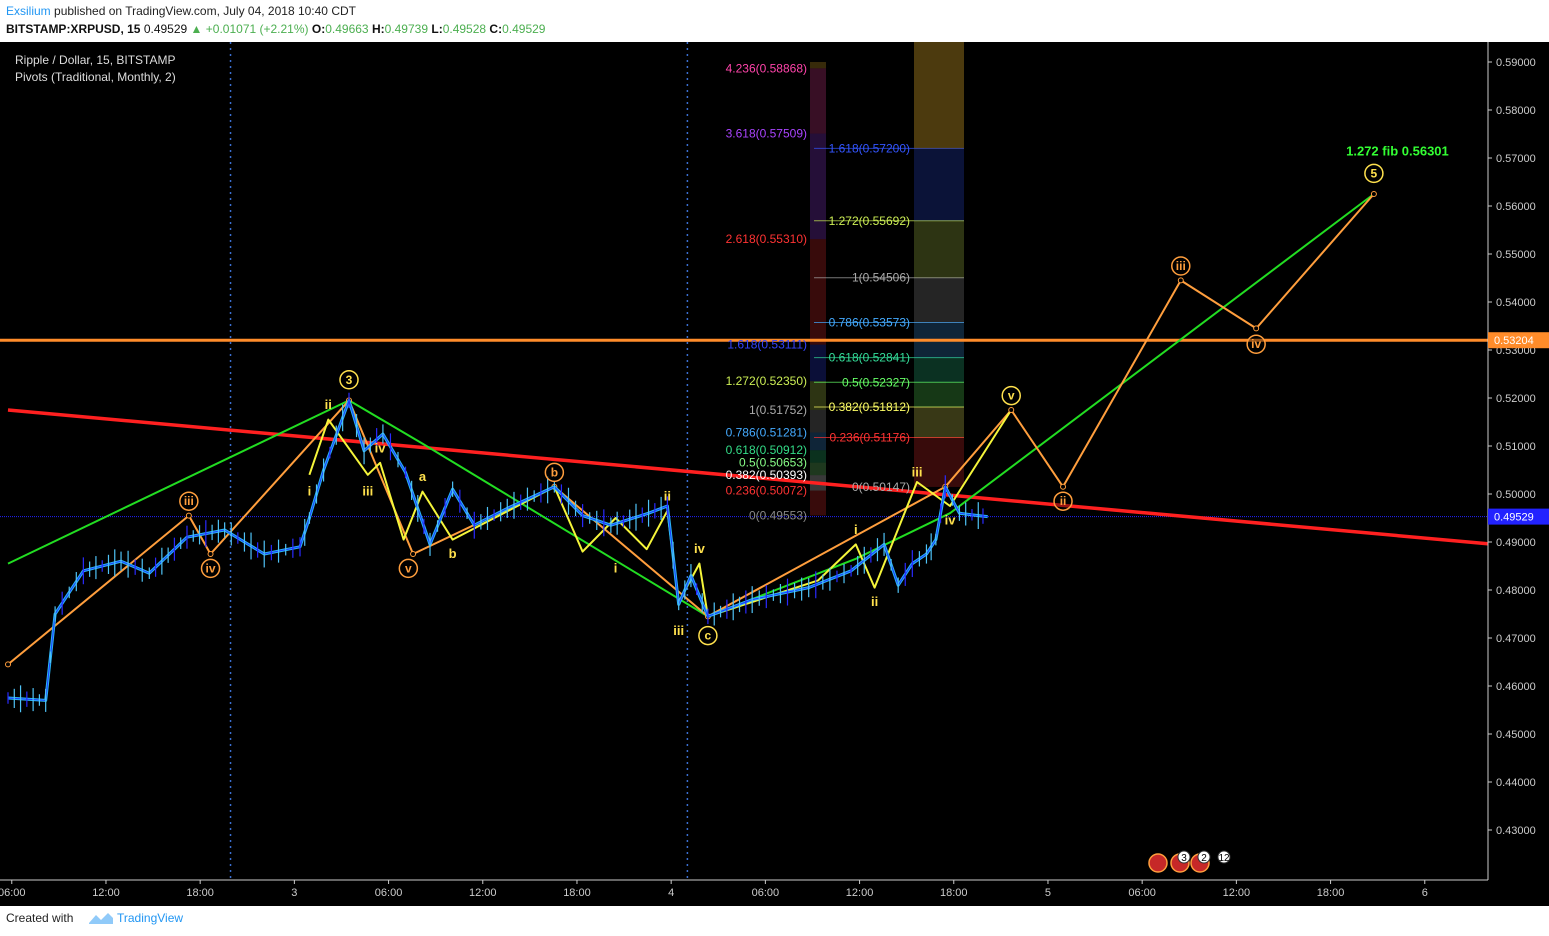 The width and height of the screenshot is (1549, 936). What do you see at coordinates (28, 11) in the screenshot?
I see `author-link: Exsilium` at bounding box center [28, 11].